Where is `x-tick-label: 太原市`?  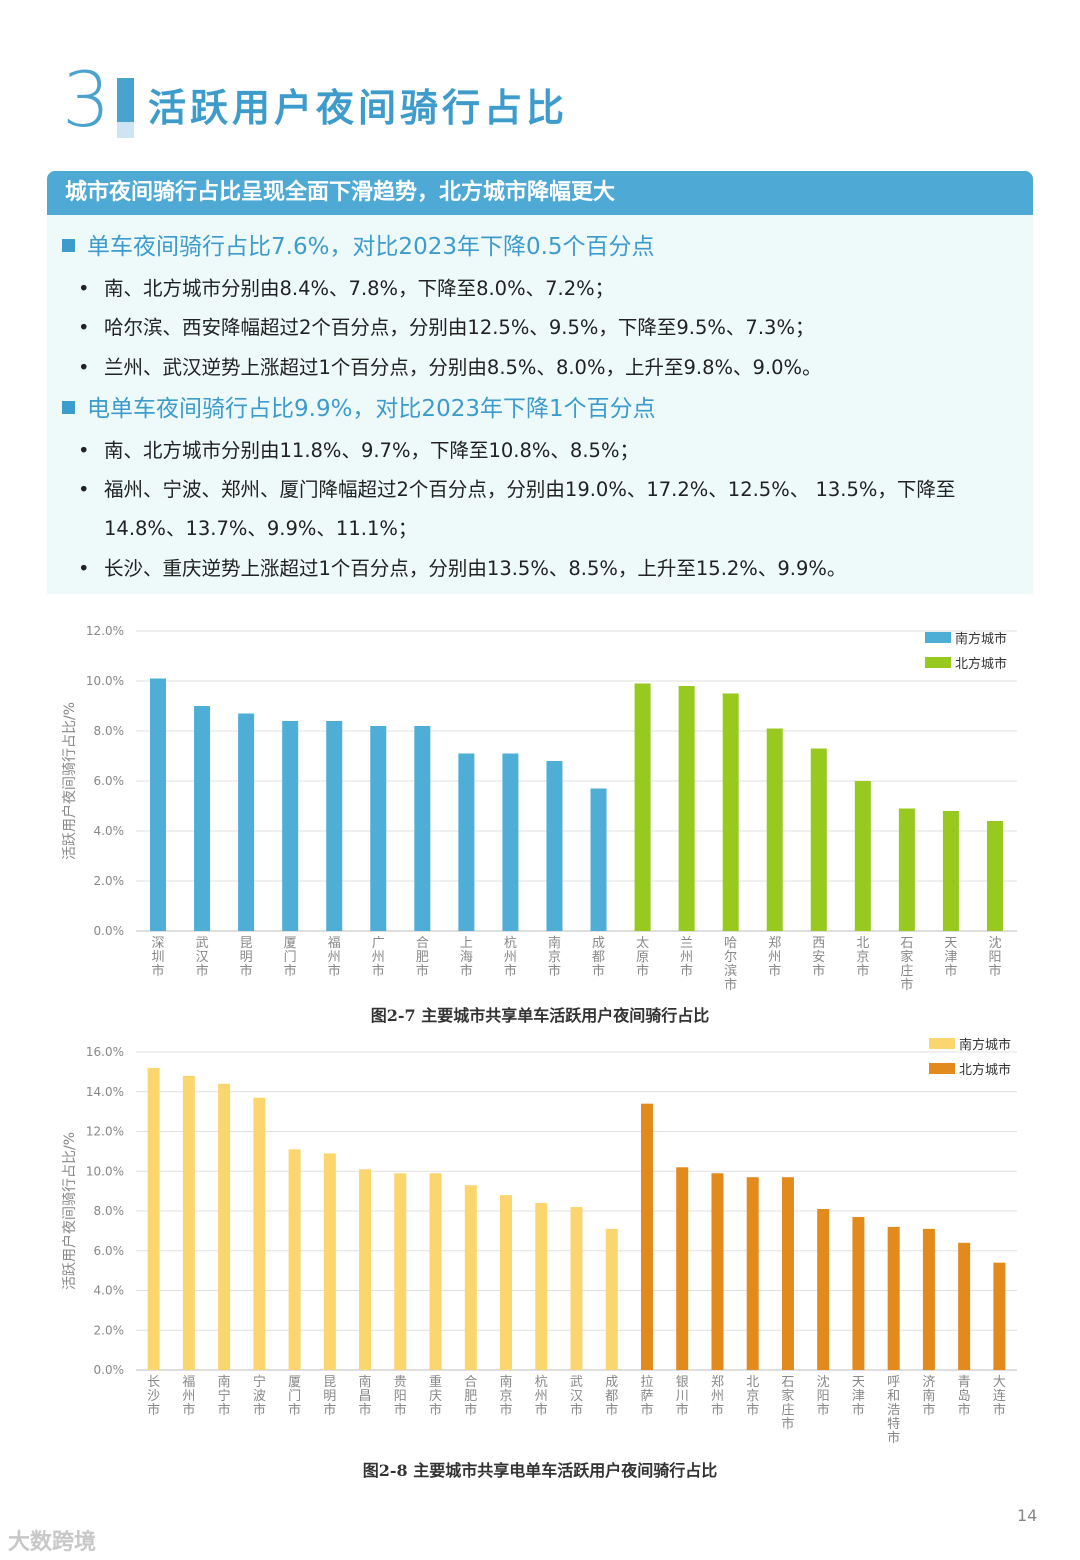 x-tick-label: 太原市 is located at coordinates (642, 957).